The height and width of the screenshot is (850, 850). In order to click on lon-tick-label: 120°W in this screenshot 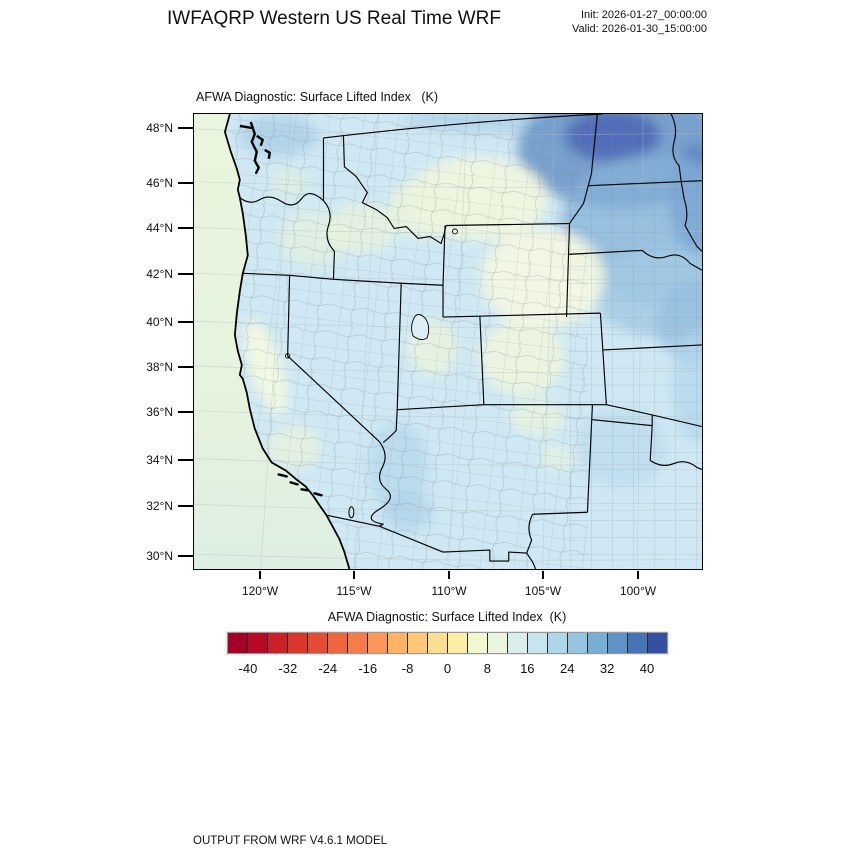, I will do `click(260, 591)`.